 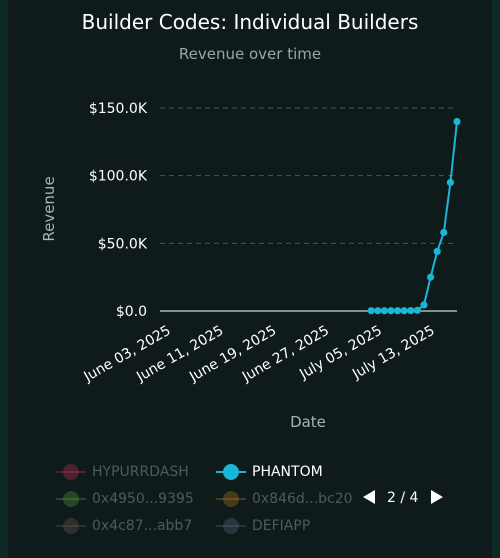 I want to click on x-tick-label: June 19, 2025, so click(x=232, y=354).